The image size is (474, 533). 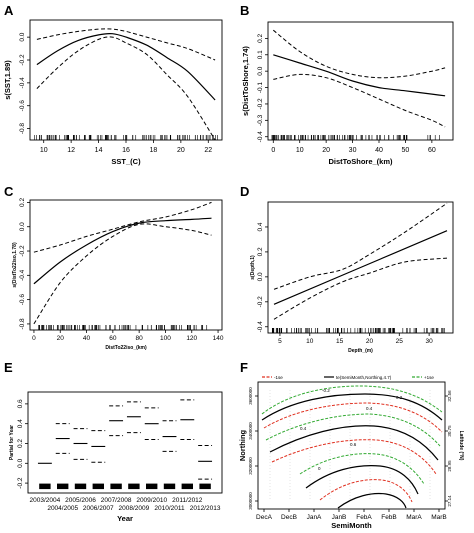 I want to click on x-tick-label: 120, so click(x=191, y=338).